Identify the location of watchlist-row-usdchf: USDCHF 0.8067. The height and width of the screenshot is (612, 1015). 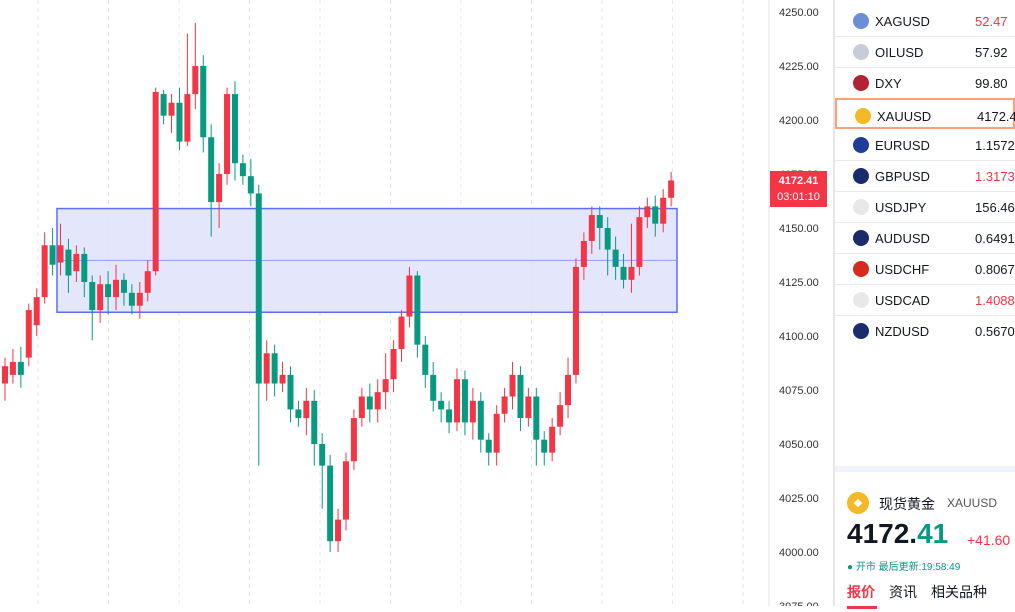
(925, 269).